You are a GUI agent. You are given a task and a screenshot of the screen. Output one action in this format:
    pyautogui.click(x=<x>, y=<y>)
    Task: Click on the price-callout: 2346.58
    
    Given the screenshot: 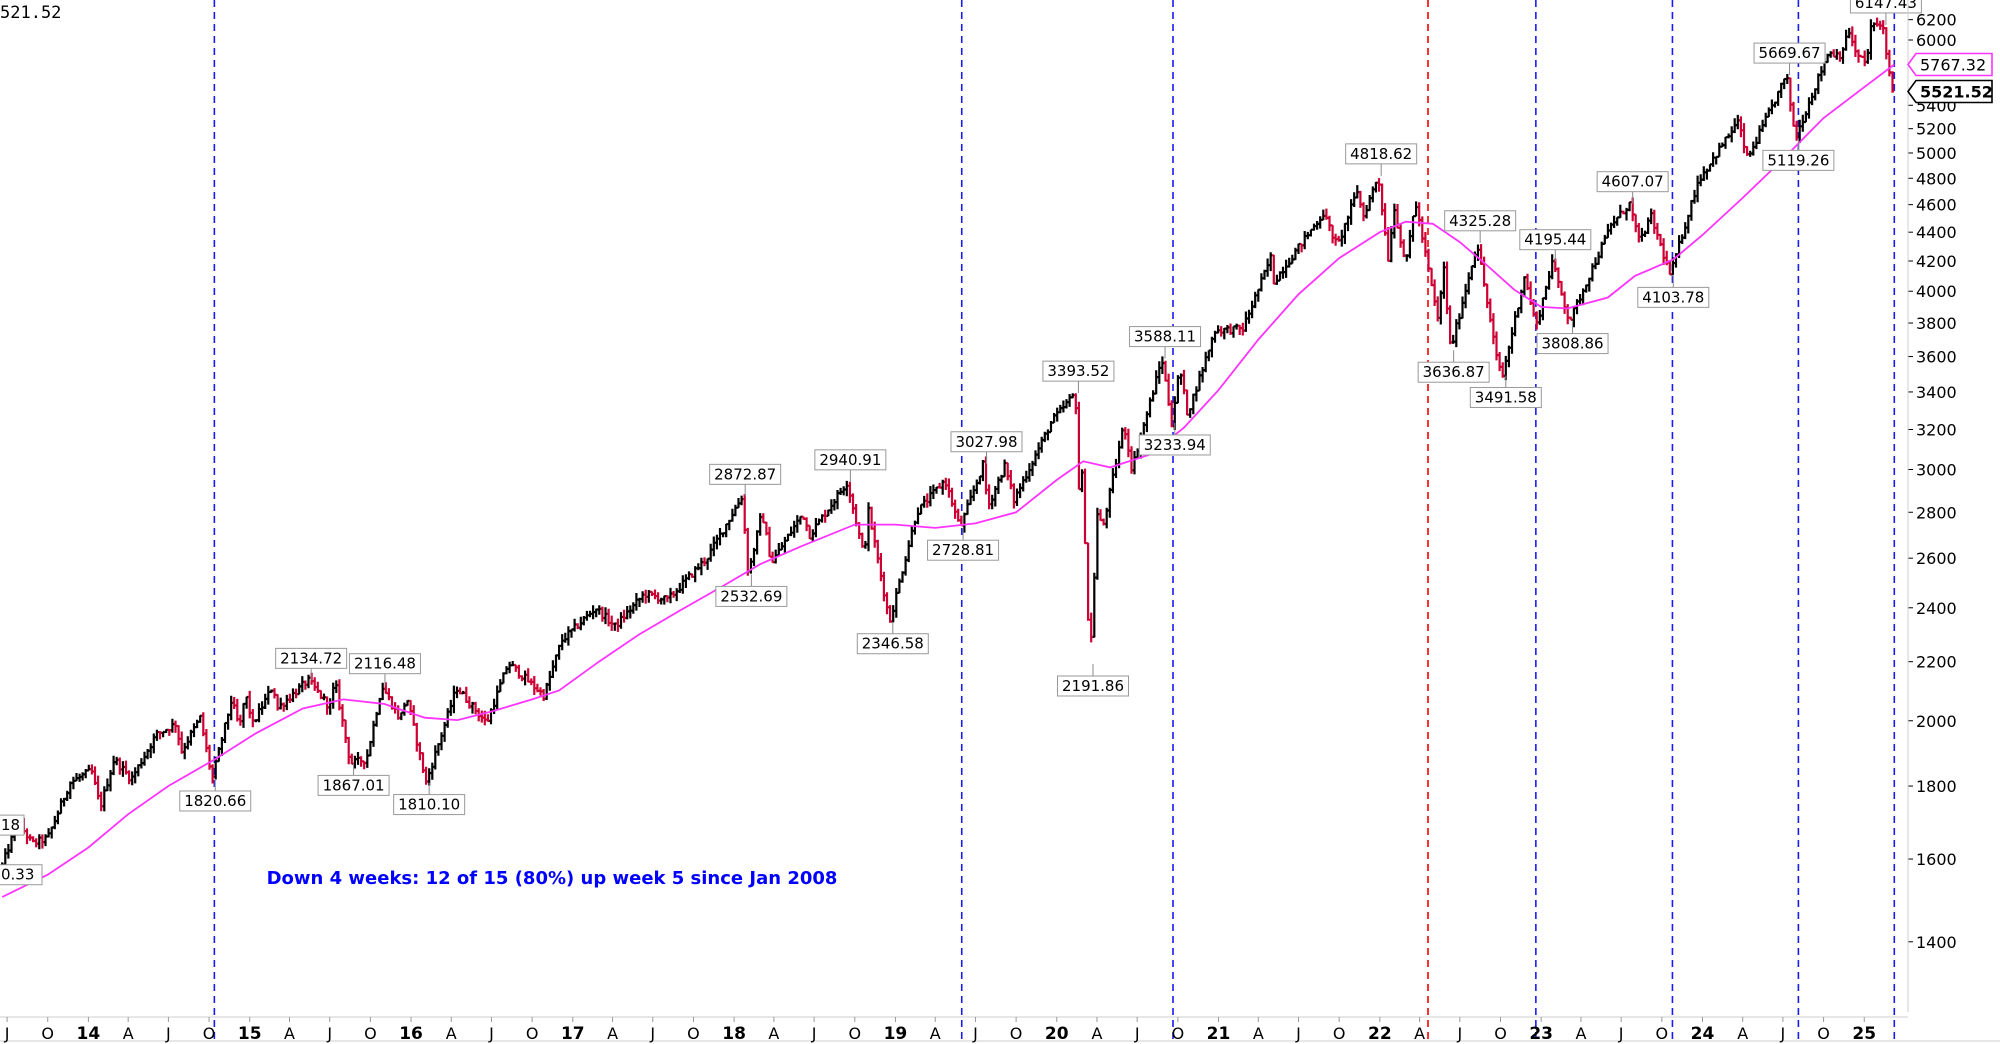 What is the action you would take?
    pyautogui.click(x=892, y=638)
    